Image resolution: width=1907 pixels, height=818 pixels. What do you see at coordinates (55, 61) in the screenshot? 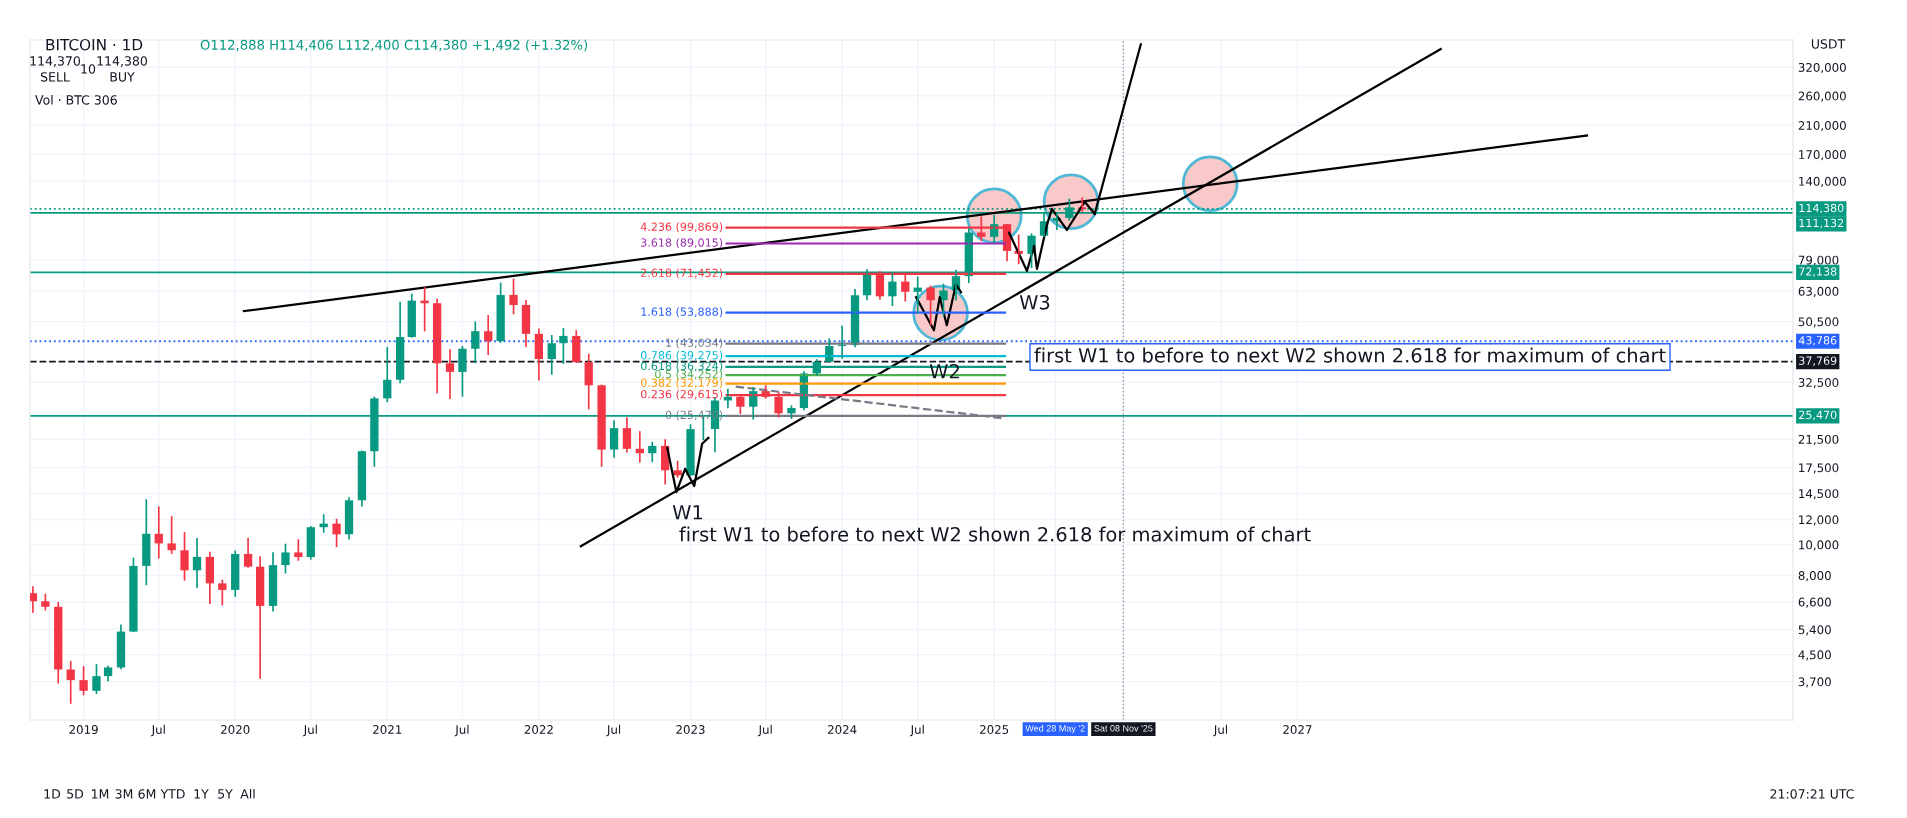
I see `annotation: 114,370` at bounding box center [55, 61].